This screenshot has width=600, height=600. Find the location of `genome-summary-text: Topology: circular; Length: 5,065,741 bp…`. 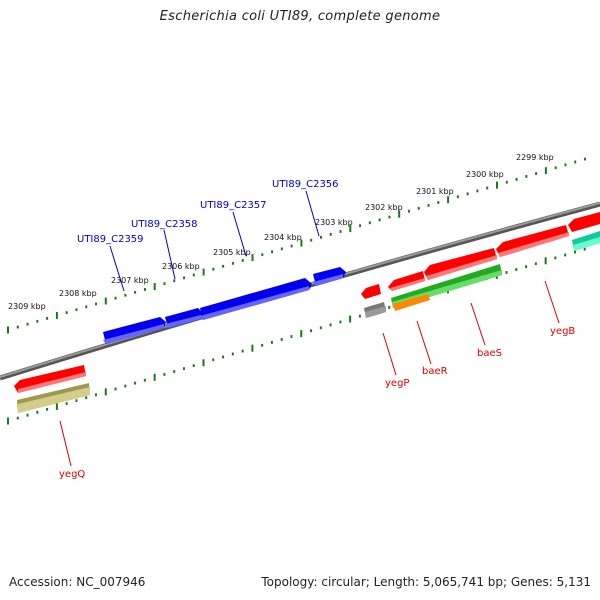

genome-summary-text: Topology: circular; Length: 5,065,741 bp… is located at coordinates (426, 582).